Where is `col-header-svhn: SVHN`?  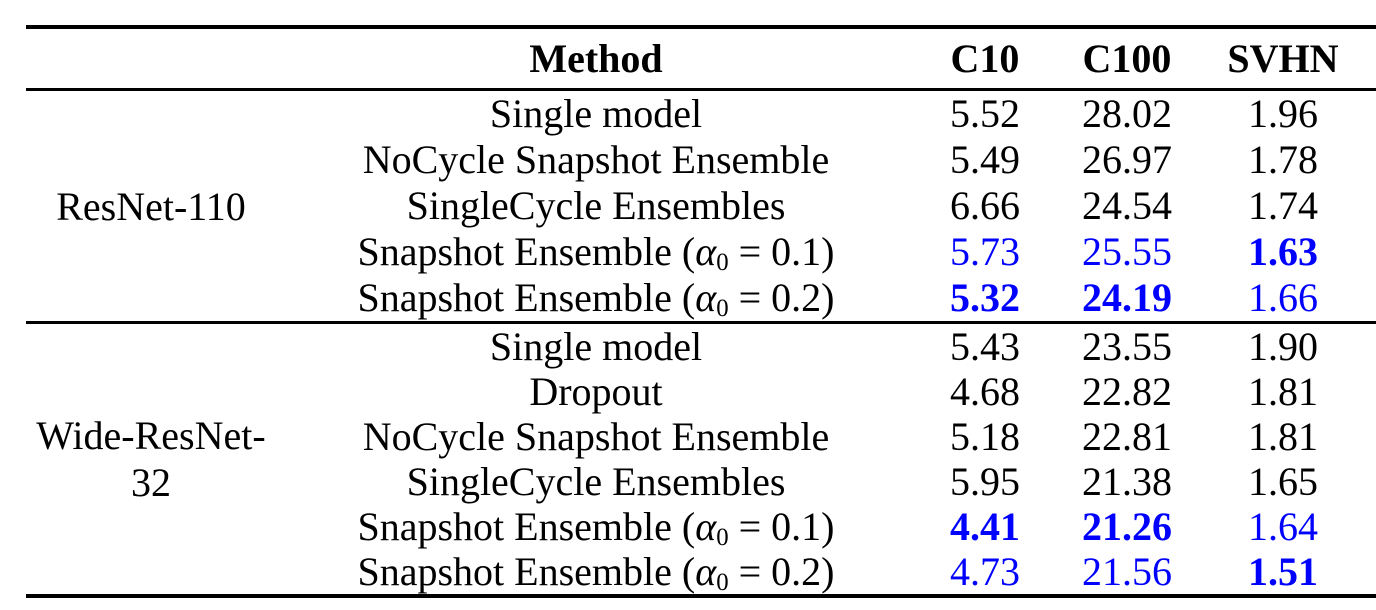
col-header-svhn: SVHN is located at coordinates (1283, 58).